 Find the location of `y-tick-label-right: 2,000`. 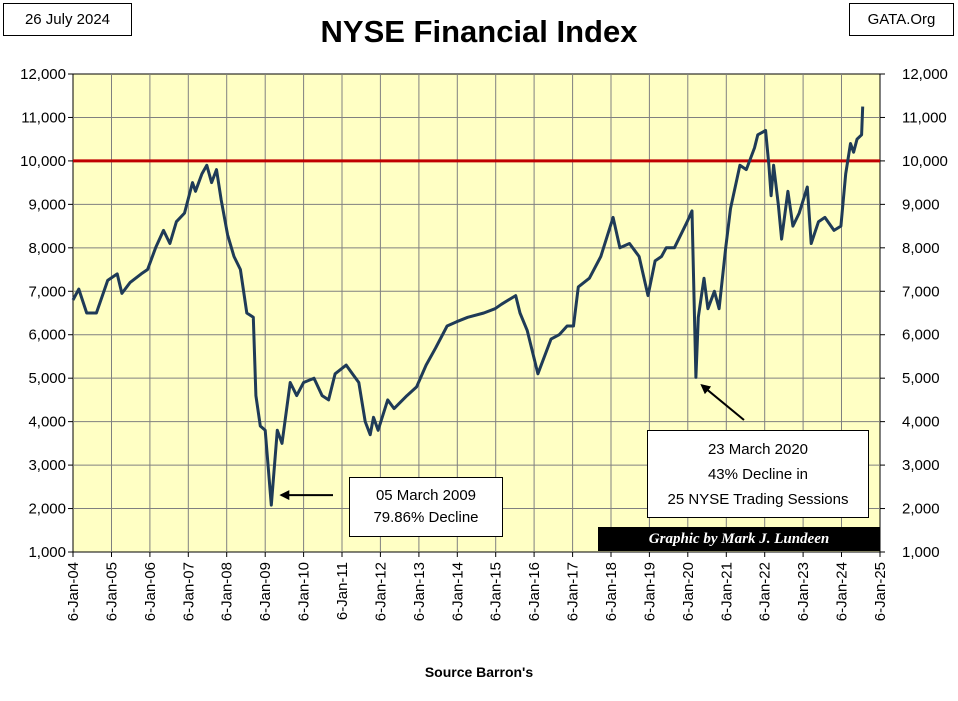

y-tick-label-right: 2,000 is located at coordinates (921, 509).